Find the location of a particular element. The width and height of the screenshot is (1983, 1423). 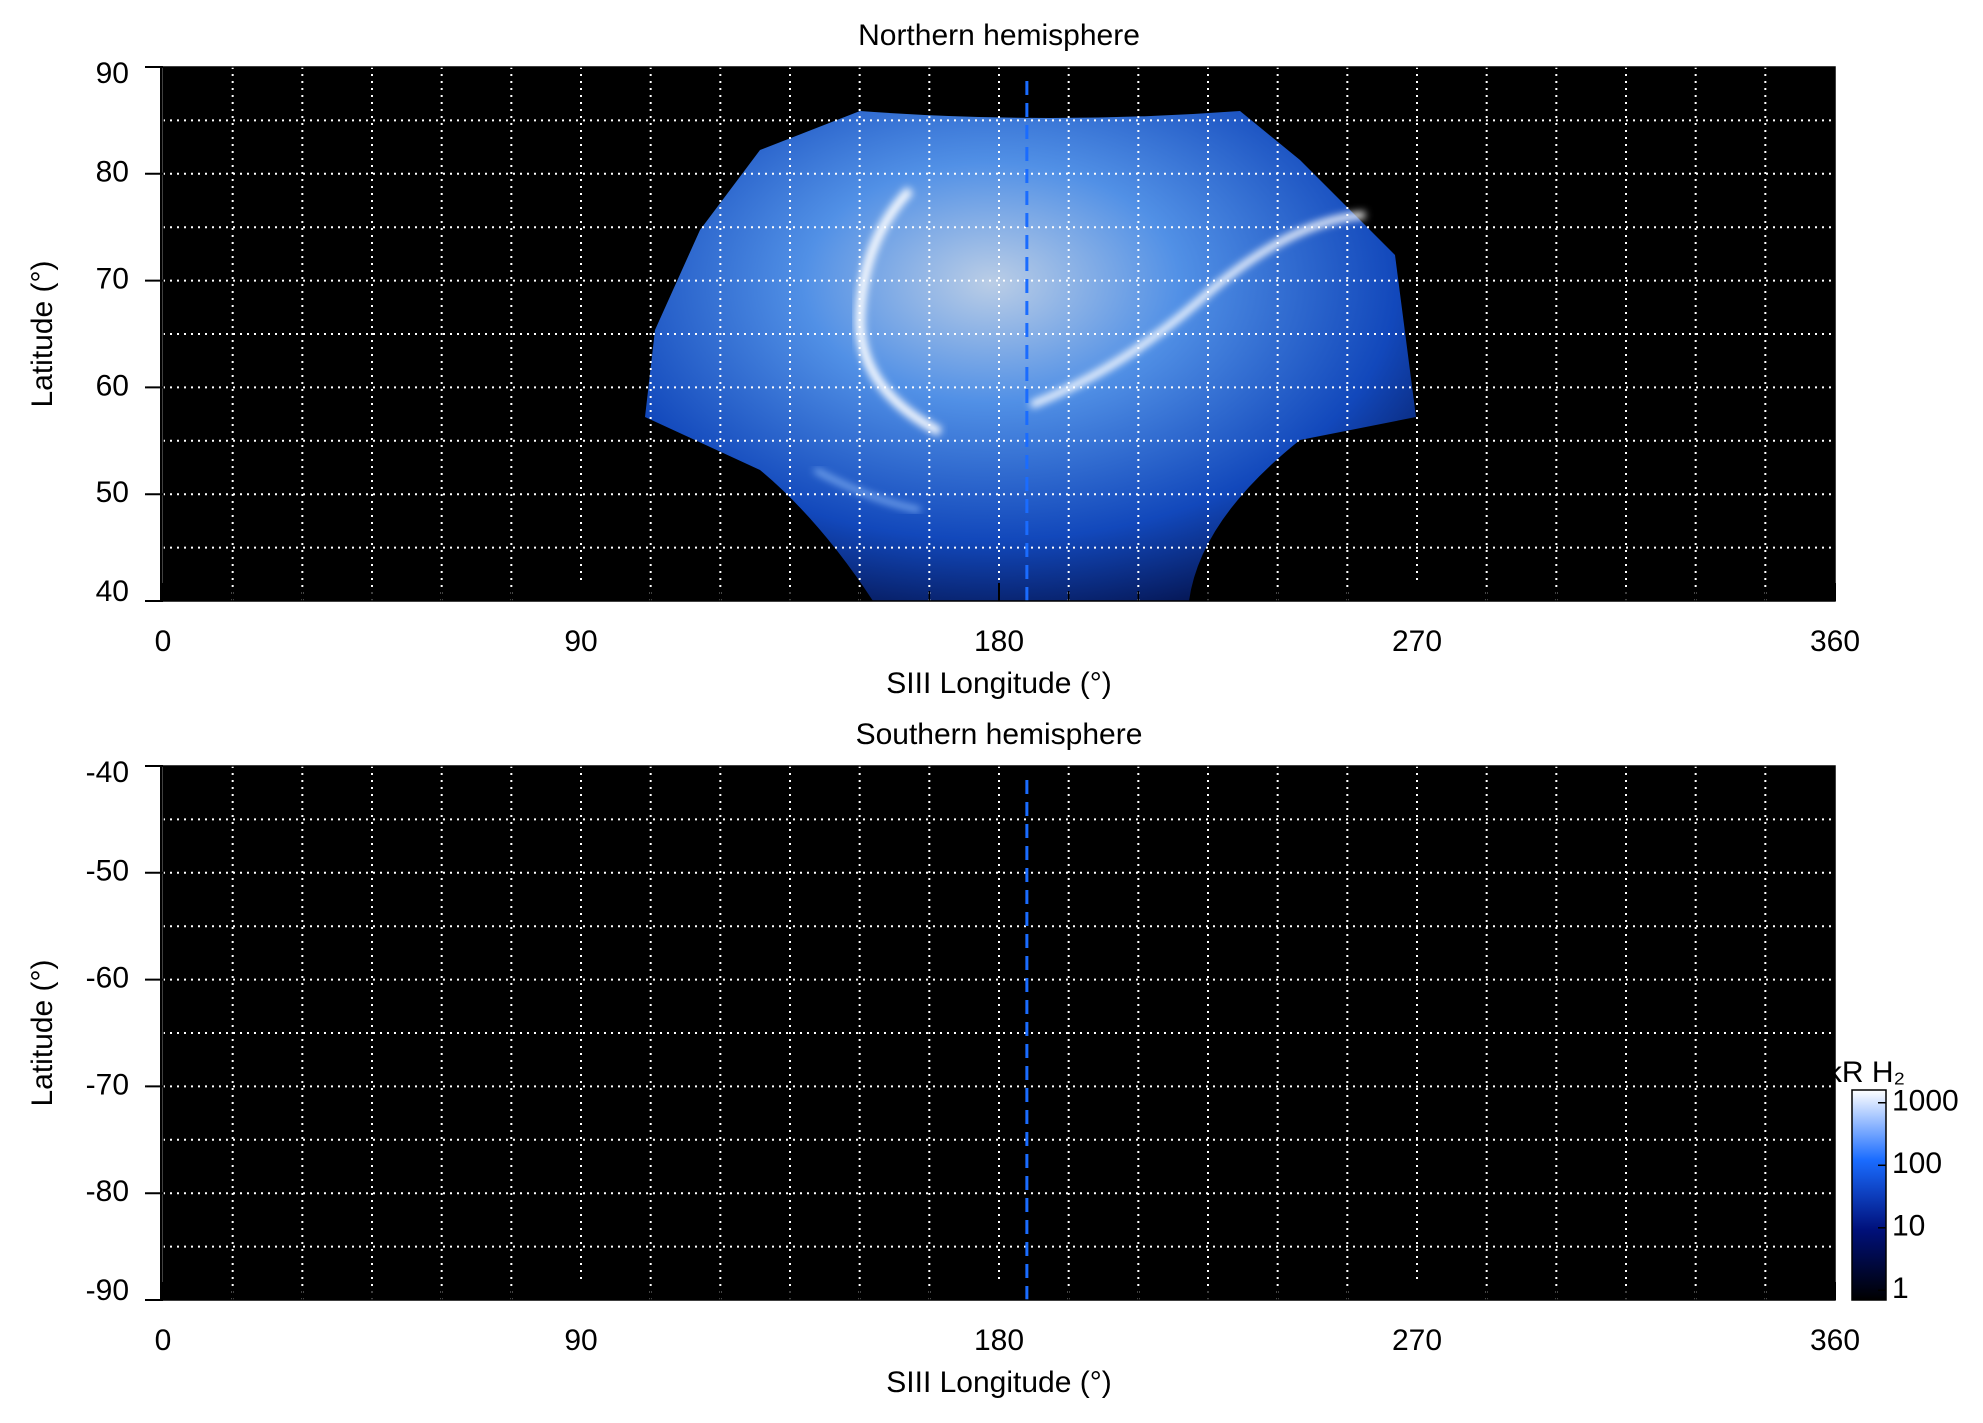

colorbar is located at coordinates (1869, 1195).